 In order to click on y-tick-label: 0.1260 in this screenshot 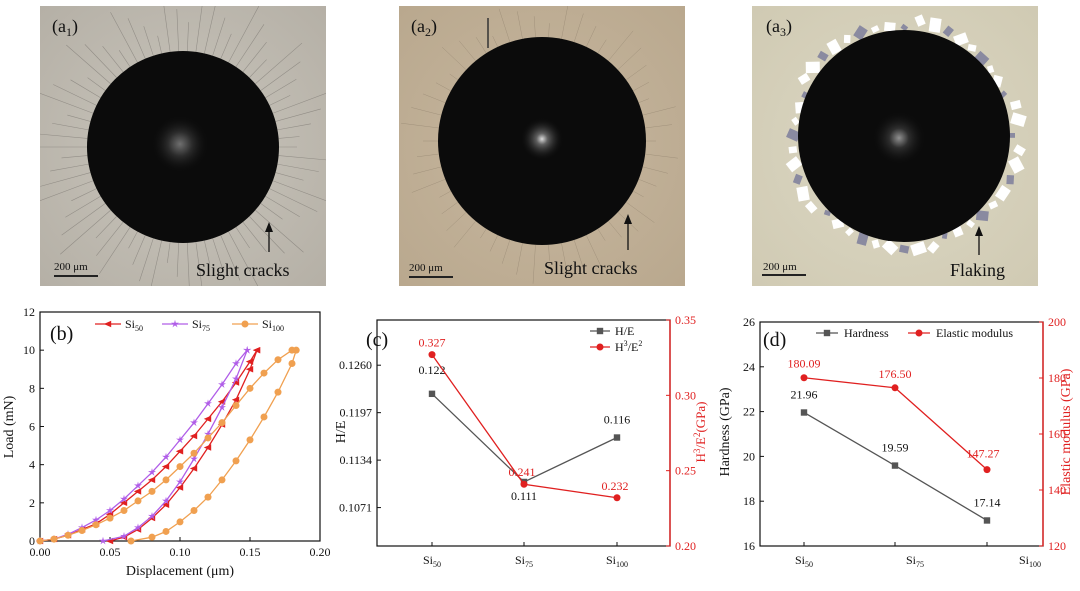, I will do `click(355, 365)`.